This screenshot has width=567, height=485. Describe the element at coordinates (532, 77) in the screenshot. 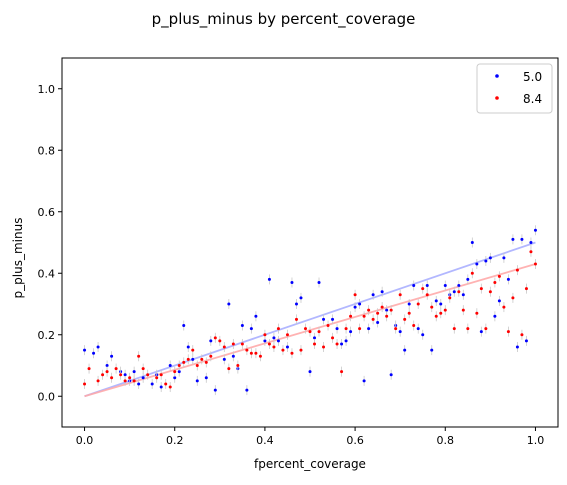

I see `legend-label-5-0: 5.0` at that location.